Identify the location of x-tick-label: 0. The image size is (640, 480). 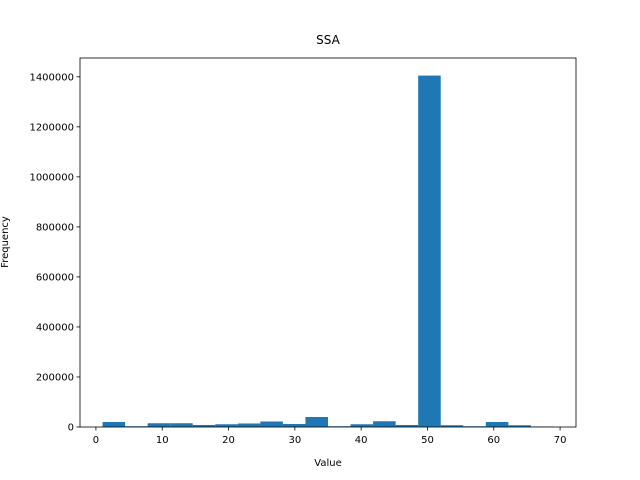
(96, 440).